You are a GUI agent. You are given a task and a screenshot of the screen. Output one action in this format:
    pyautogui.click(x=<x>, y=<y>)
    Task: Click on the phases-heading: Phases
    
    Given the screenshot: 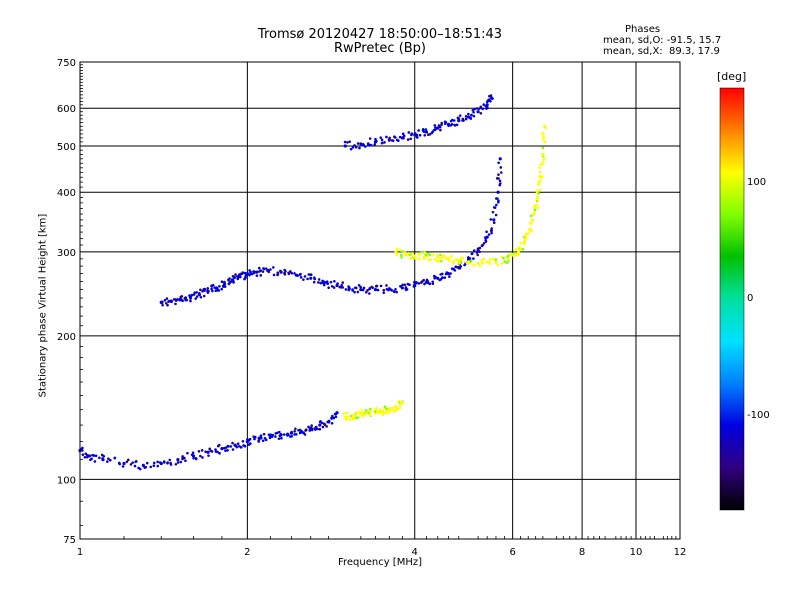 What is the action you would take?
    pyautogui.click(x=643, y=29)
    